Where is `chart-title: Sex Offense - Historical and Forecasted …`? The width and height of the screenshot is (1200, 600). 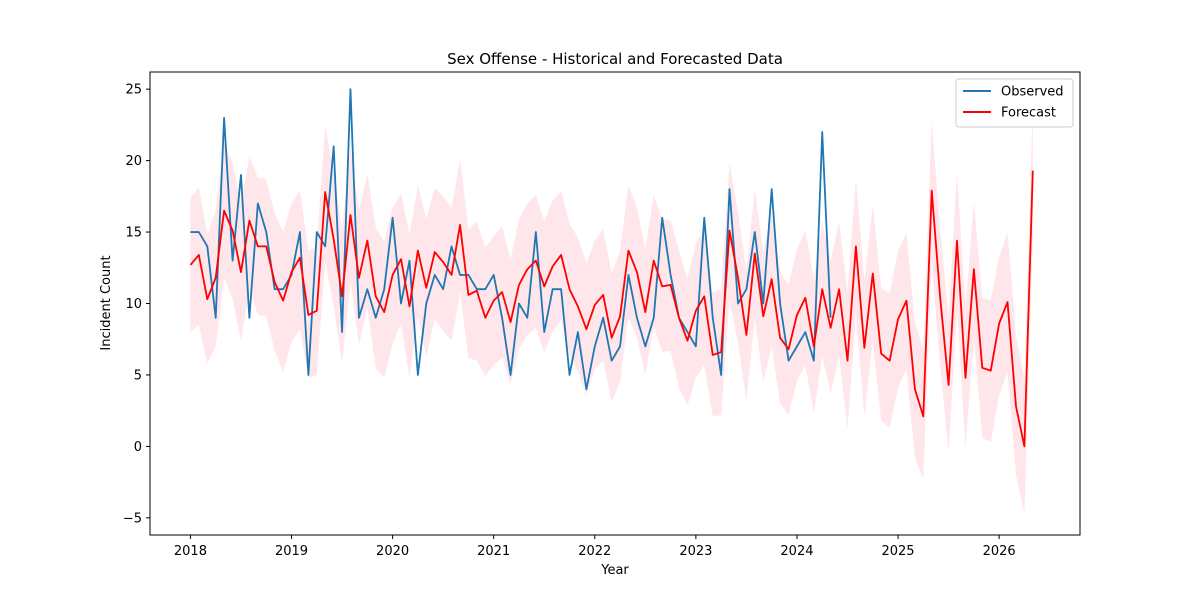 chart-title: Sex Offense - Historical and Forecasted … is located at coordinates (615, 59).